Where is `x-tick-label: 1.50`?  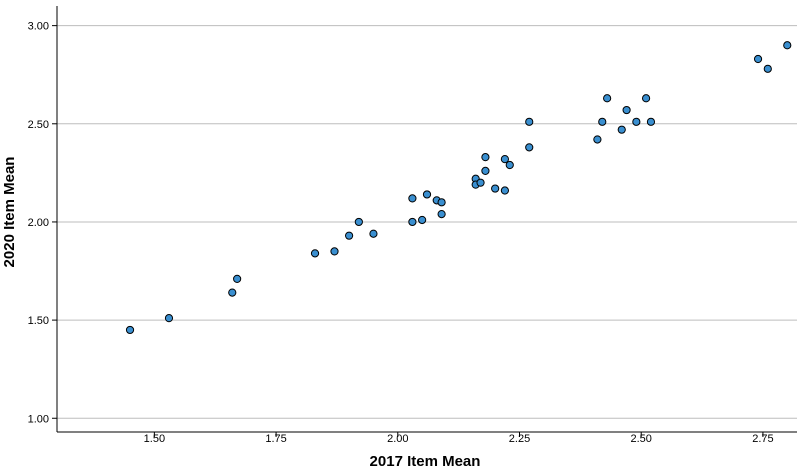
x-tick-label: 1.50 is located at coordinates (154, 439).